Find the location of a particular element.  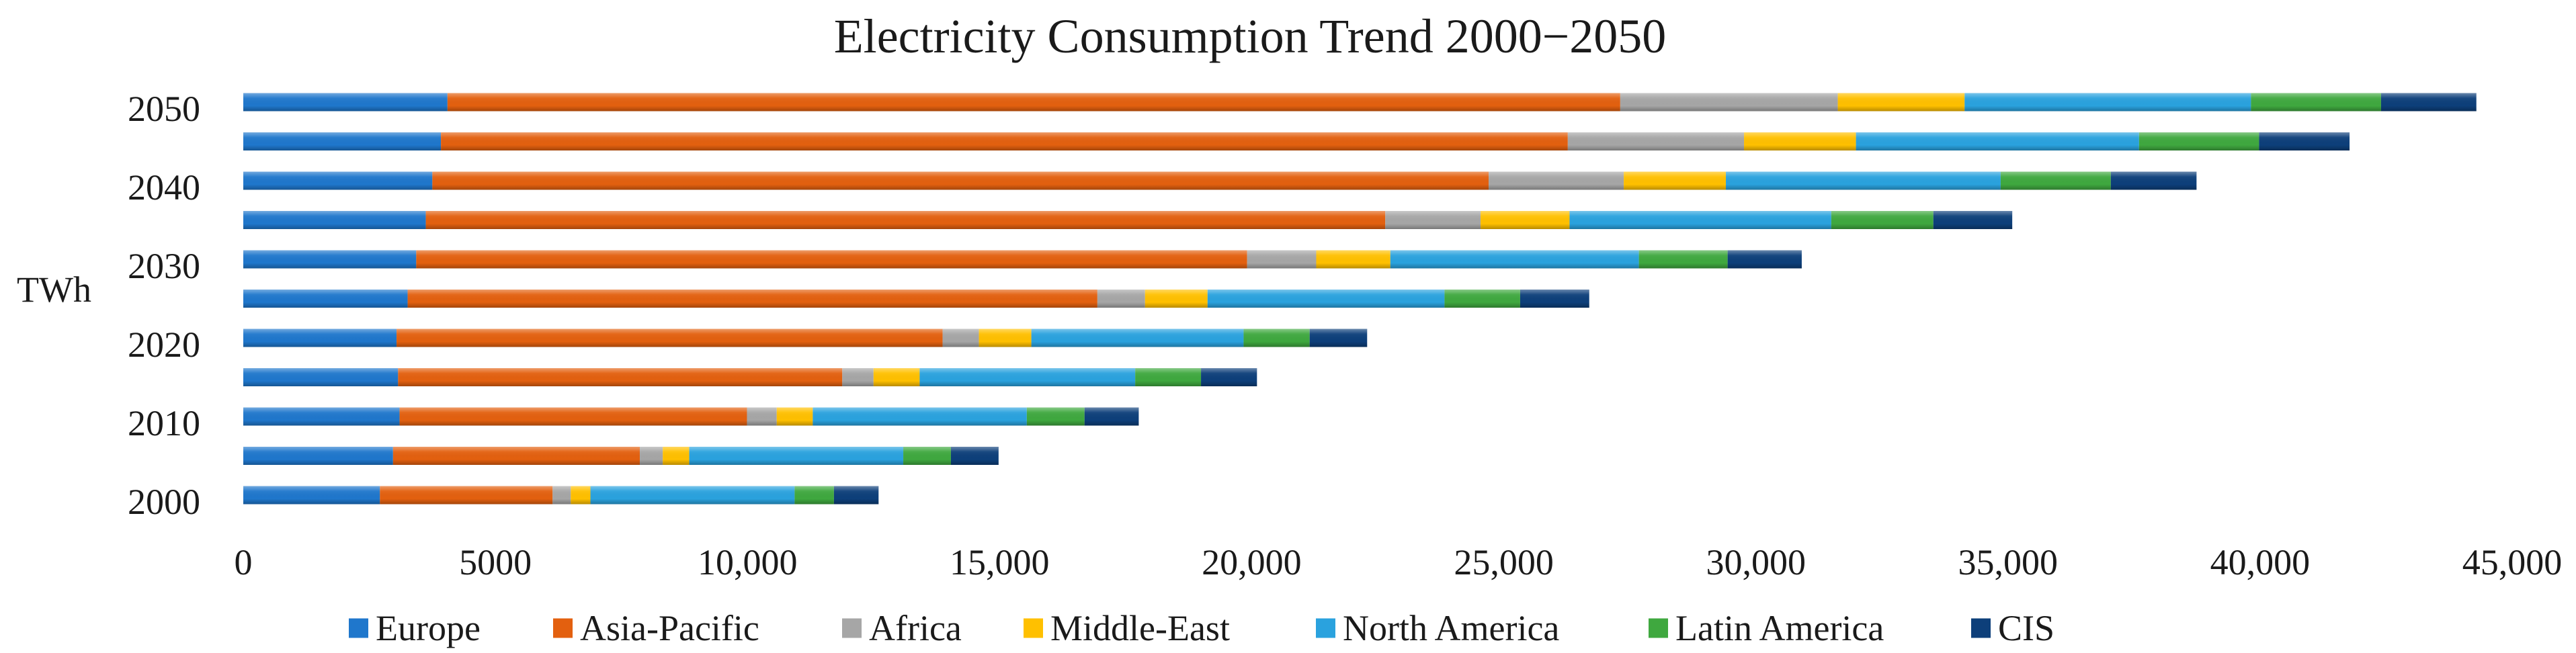

bar-row-2010 is located at coordinates (691, 417).